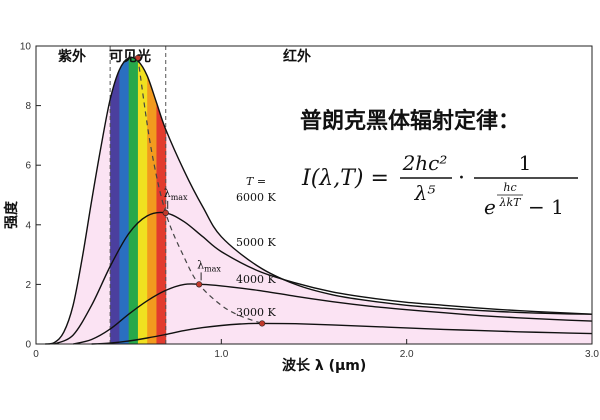  What do you see at coordinates (130, 56) in the screenshot?
I see `region-label-visible: 可见光` at bounding box center [130, 56].